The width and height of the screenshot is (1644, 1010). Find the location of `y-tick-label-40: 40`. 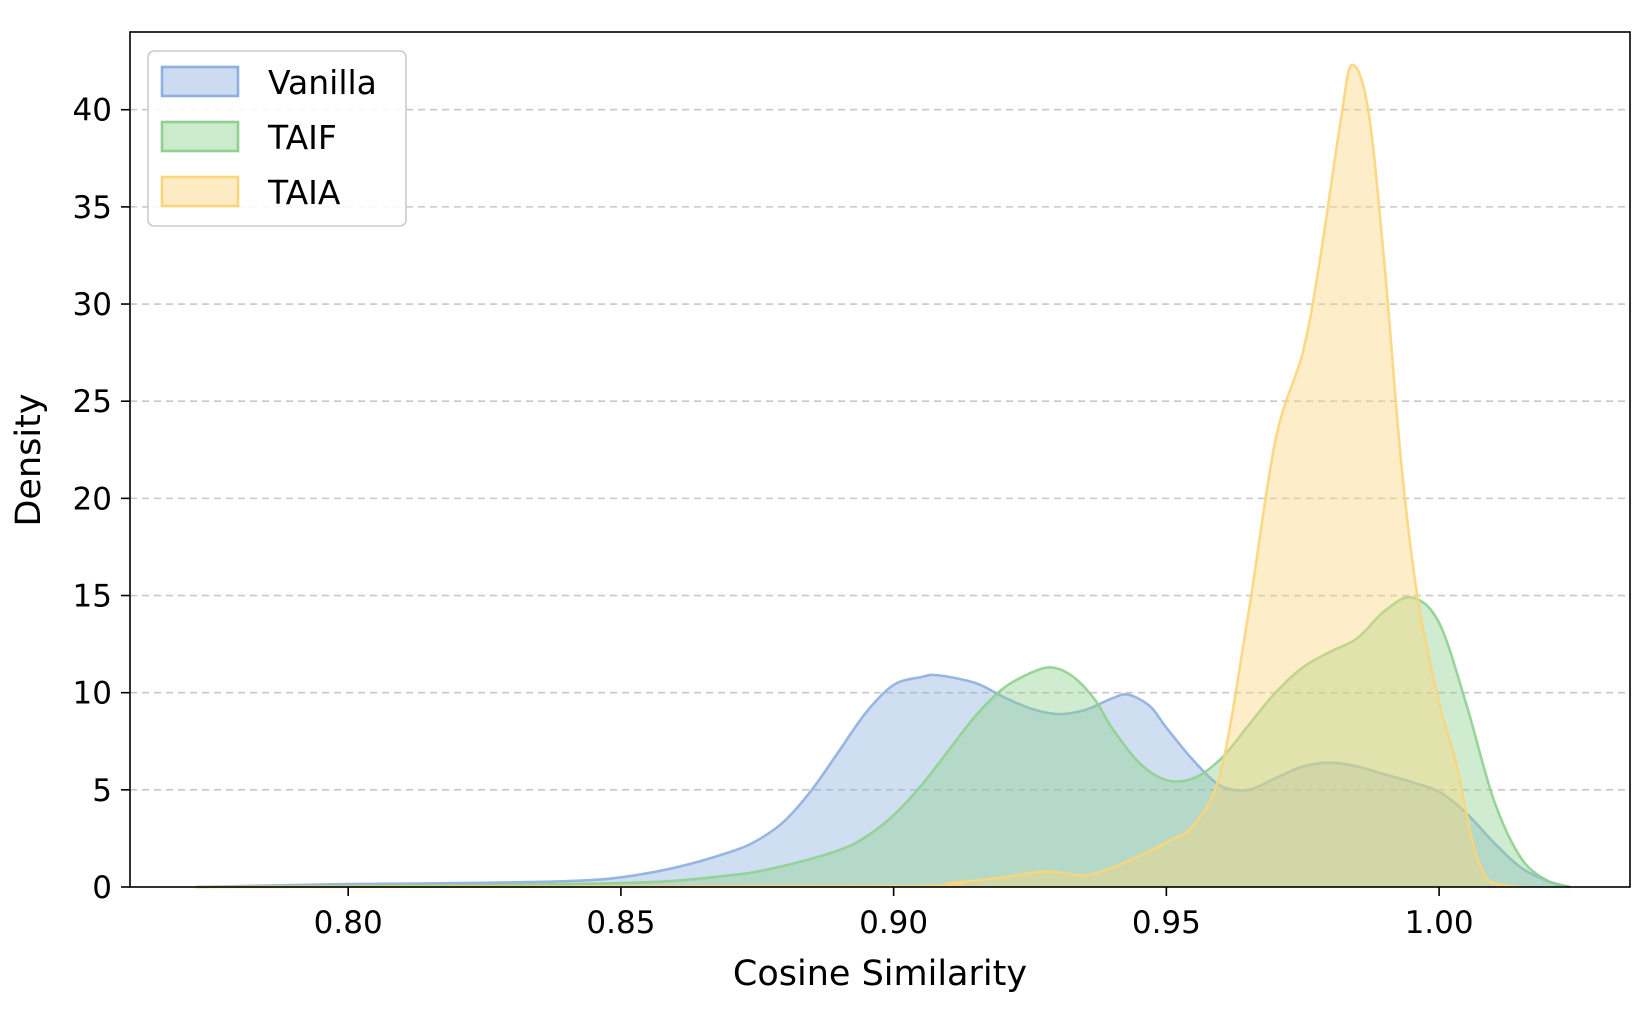

y-tick-label-40: 40 is located at coordinates (92, 111).